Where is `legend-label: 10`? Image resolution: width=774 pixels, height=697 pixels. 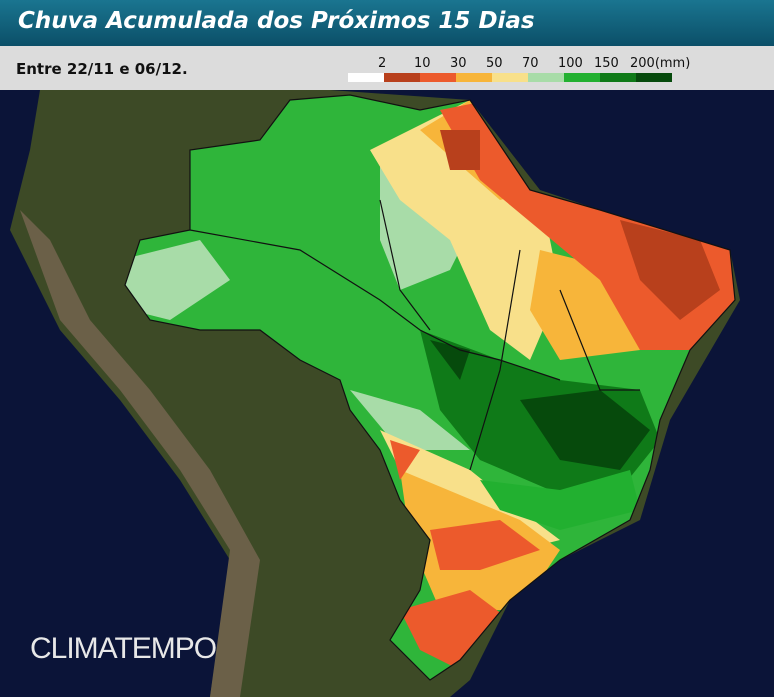
legend-label: 10 is located at coordinates (422, 63).